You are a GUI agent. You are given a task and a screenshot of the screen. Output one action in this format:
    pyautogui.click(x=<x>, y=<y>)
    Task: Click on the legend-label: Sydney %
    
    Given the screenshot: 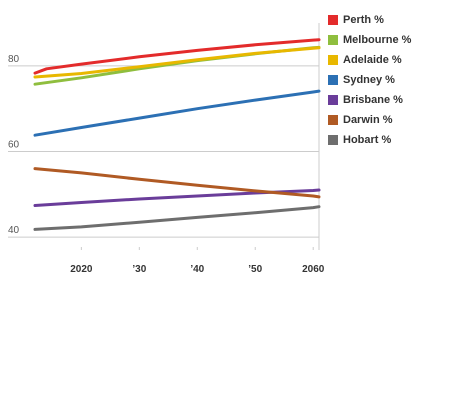 What is the action you would take?
    pyautogui.click(x=369, y=80)
    